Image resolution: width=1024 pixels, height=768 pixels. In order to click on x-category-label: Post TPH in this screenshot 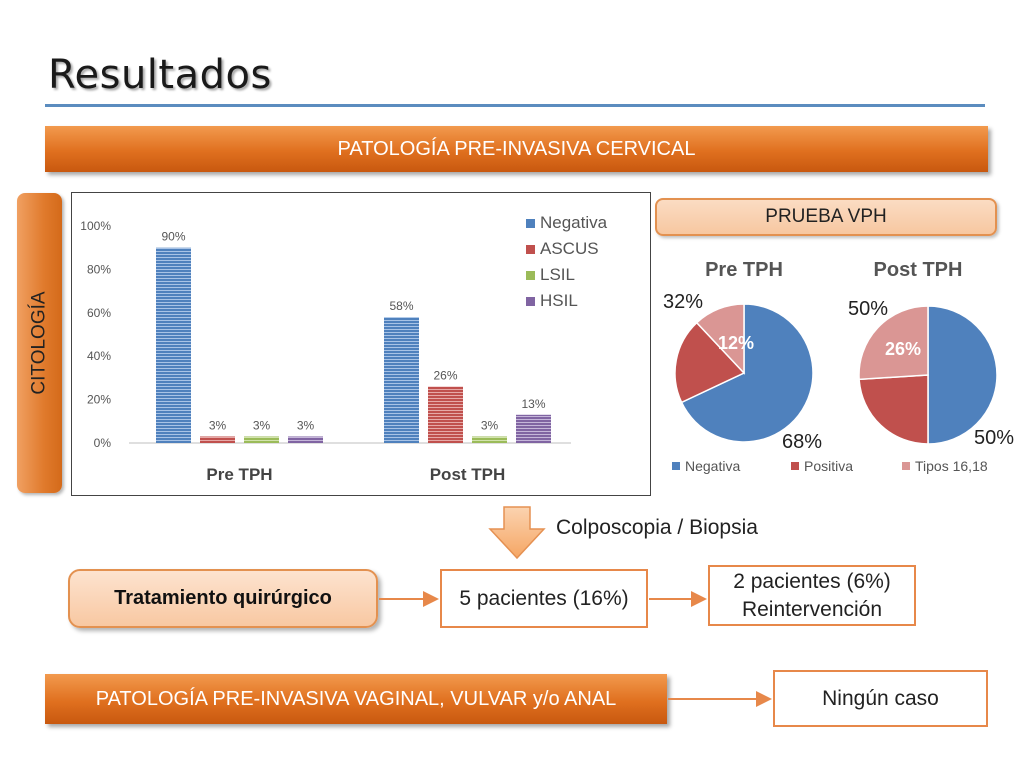, I will do `click(468, 474)`.